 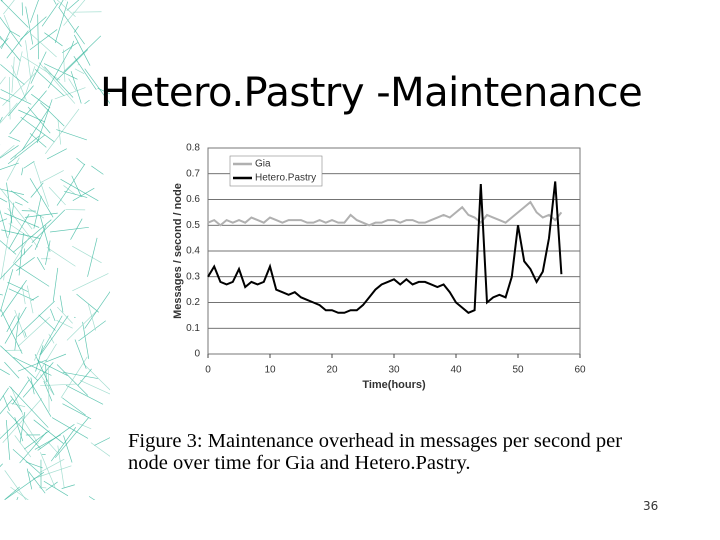 What do you see at coordinates (385, 247) in the screenshot?
I see `data-line` at bounding box center [385, 247].